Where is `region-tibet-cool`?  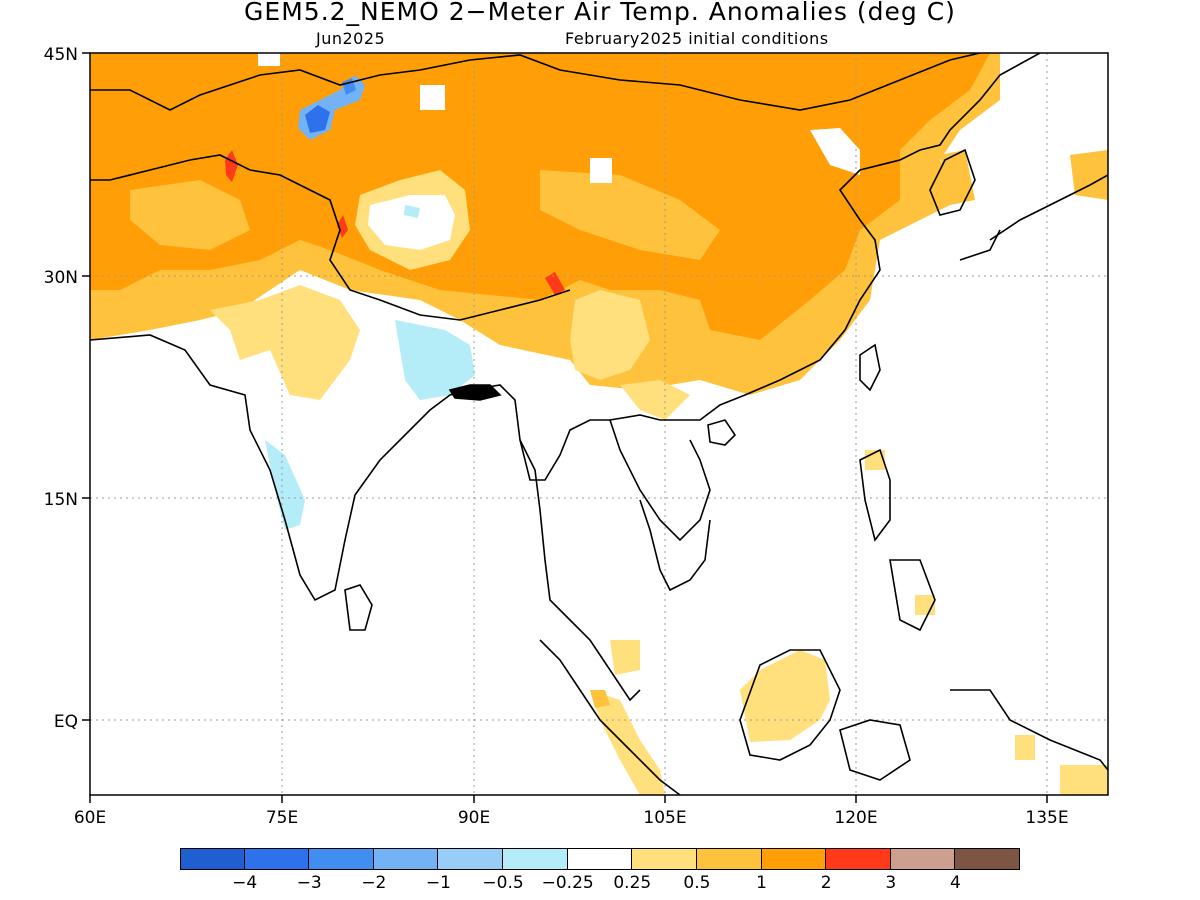
region-tibet-cool is located at coordinates (412, 211).